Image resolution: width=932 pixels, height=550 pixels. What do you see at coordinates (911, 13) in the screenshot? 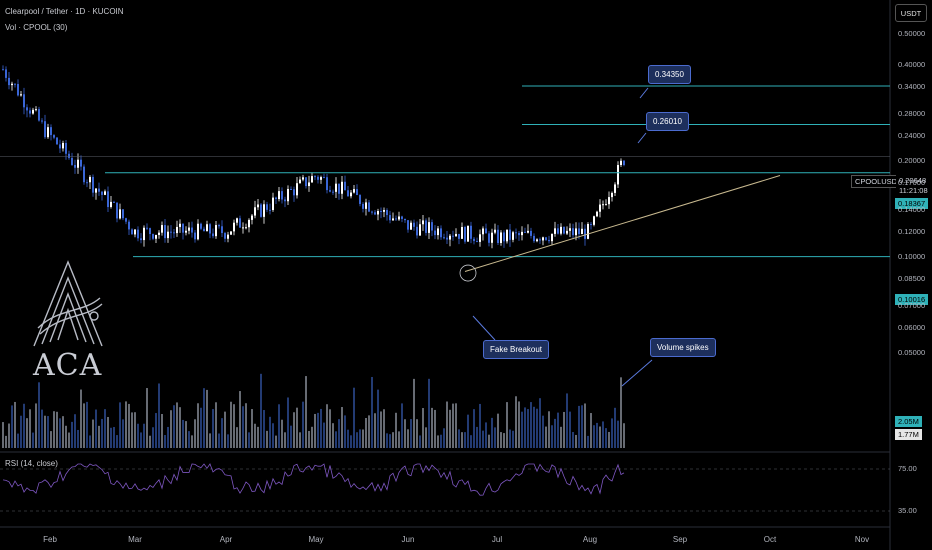
I see `currency-button: USDT` at bounding box center [911, 13].